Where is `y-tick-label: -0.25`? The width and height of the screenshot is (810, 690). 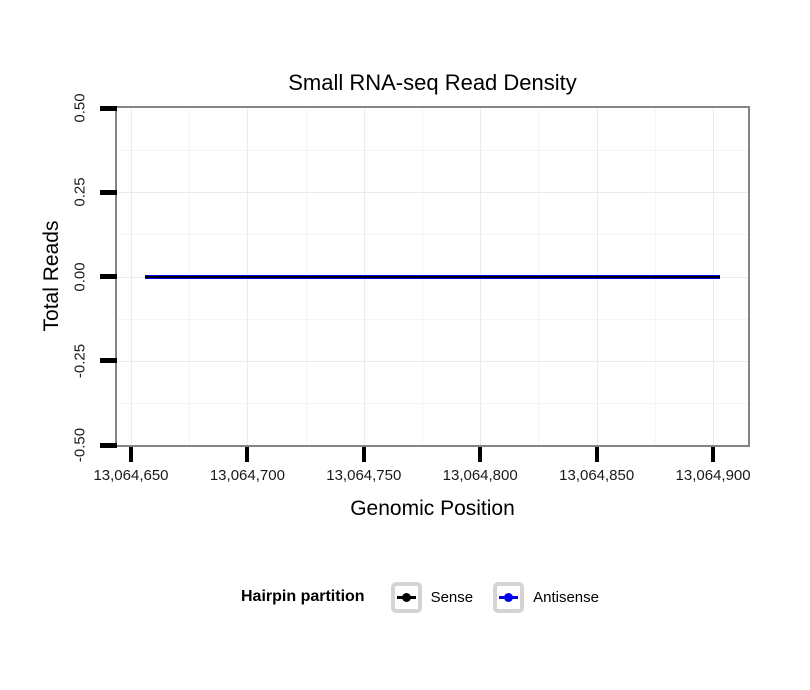
y-tick-label: -0.25 is located at coordinates (80, 360).